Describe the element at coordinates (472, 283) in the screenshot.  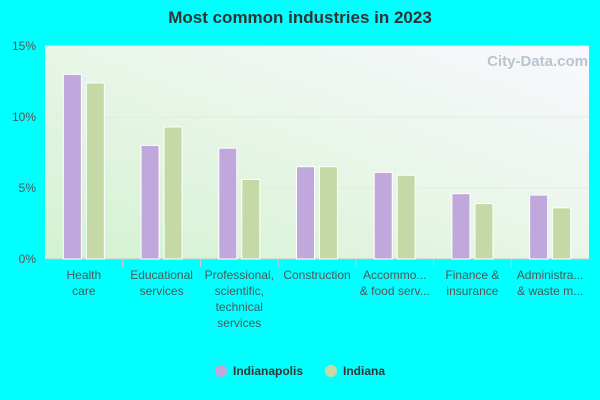
I see `x-tick-label: Finance & insurance` at that location.